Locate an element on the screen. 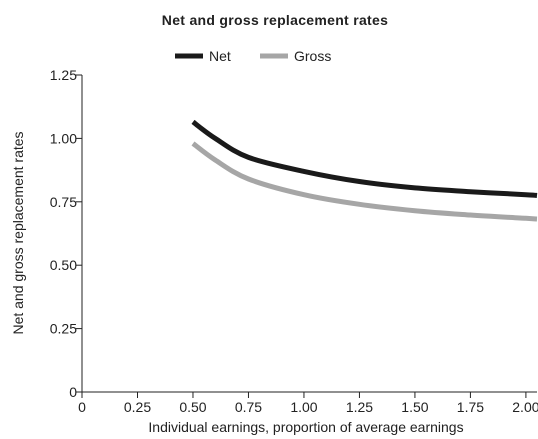  series-line-gross is located at coordinates (364, 181).